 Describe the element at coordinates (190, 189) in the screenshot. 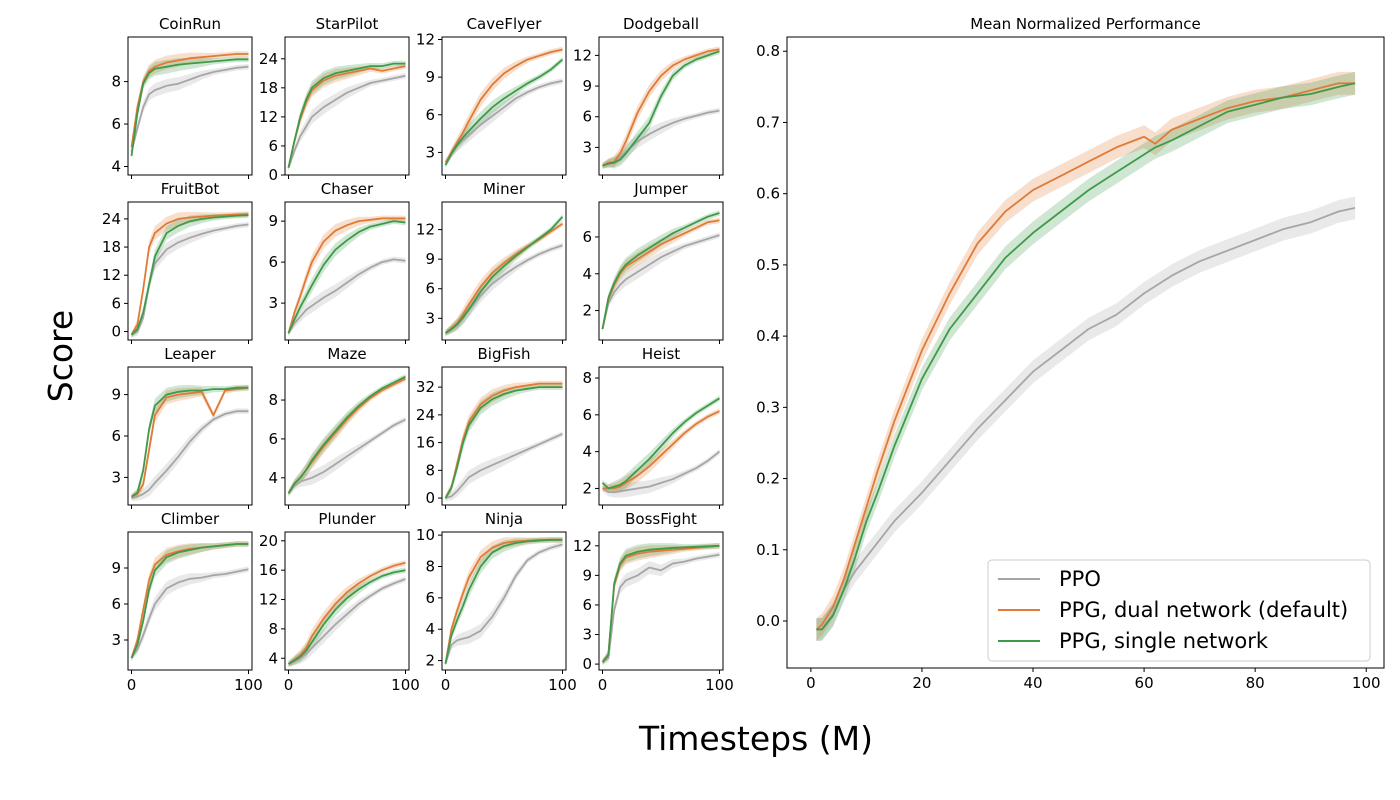

I see `panel-title: FruitBot` at that location.